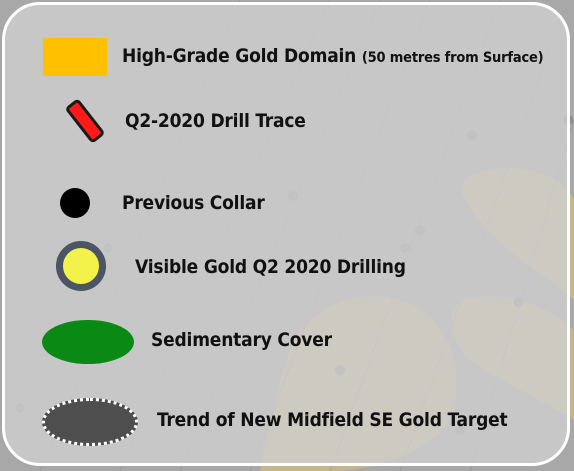 The image size is (574, 471). What do you see at coordinates (239, 56) in the screenshot?
I see `legend-label-text: High-Grade Gold Domain` at bounding box center [239, 56].